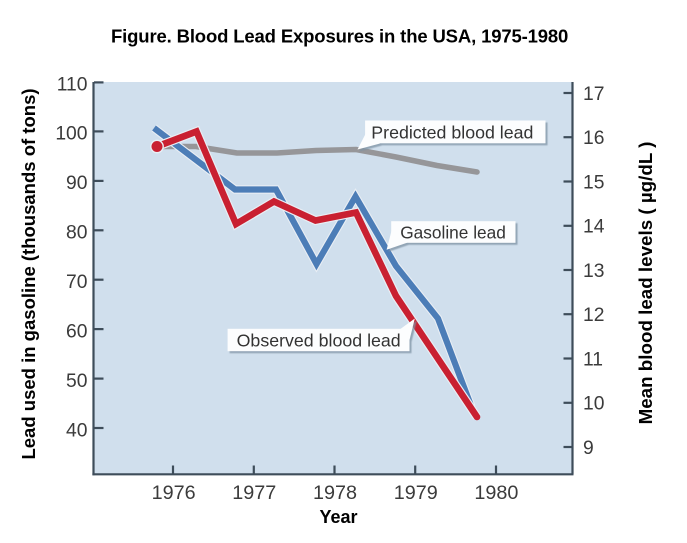  What do you see at coordinates (416, 493) in the screenshot?
I see `svg-text: 1979` at bounding box center [416, 493].